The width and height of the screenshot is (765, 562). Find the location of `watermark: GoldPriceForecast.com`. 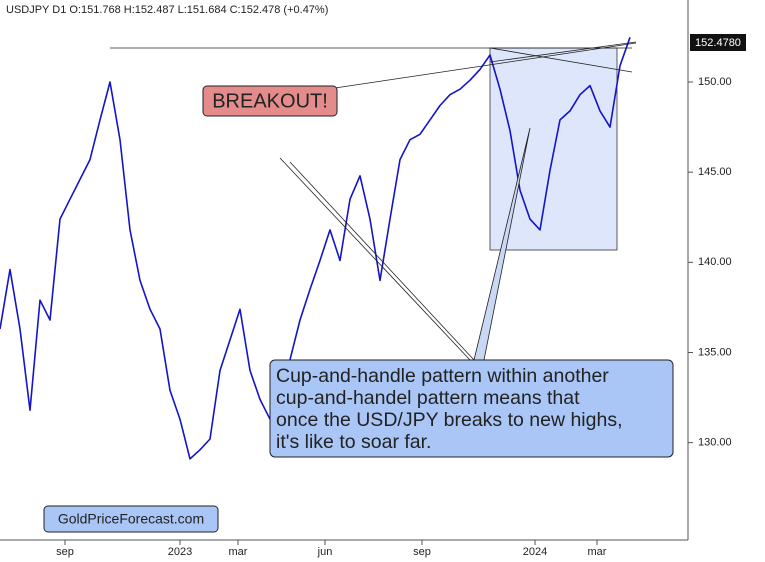

watermark: GoldPriceForecast.com is located at coordinates (131, 519).